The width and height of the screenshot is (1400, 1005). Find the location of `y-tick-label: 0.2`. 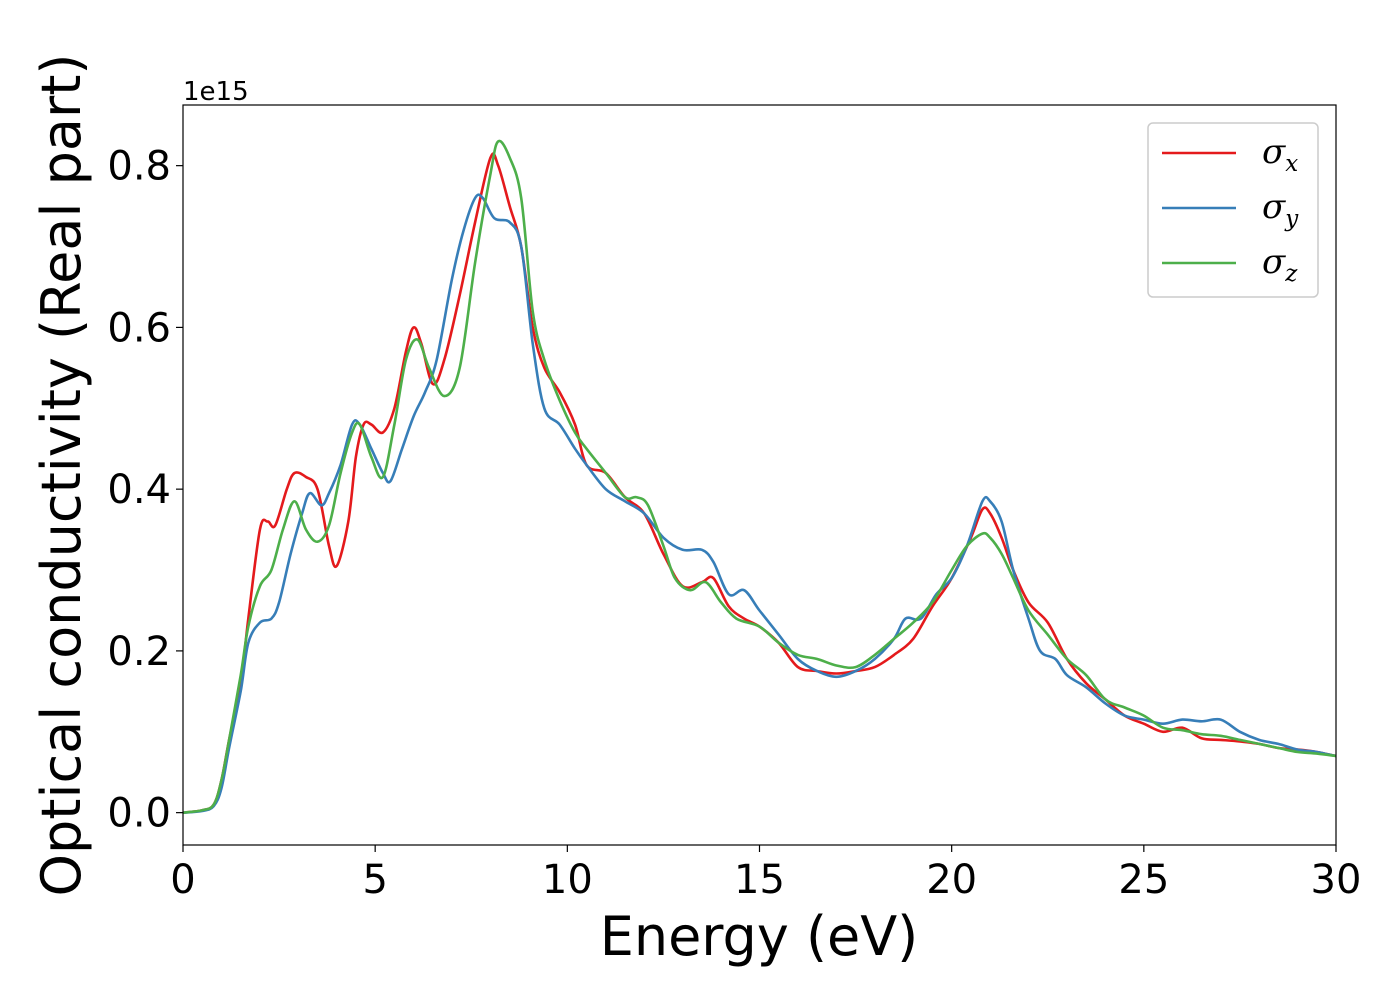

y-tick-label: 0.2 is located at coordinates (139, 652).